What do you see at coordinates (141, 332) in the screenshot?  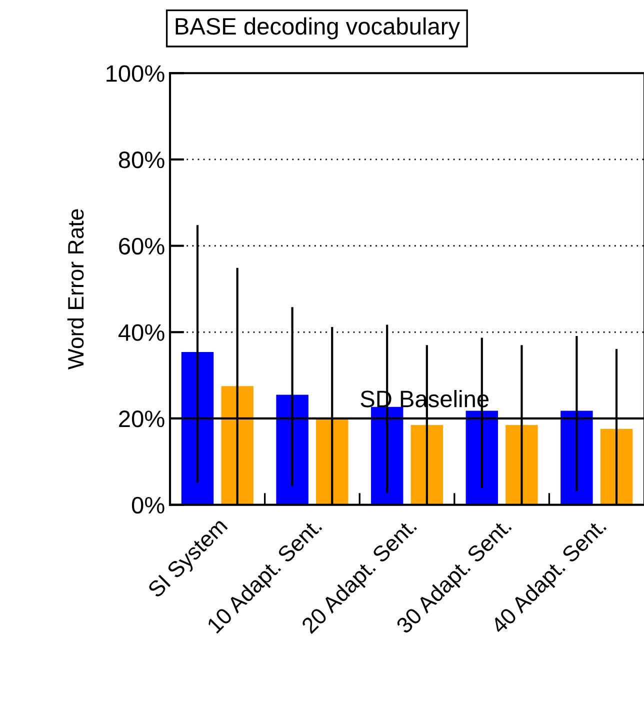 I see `y-tick-label: 40%` at bounding box center [141, 332].